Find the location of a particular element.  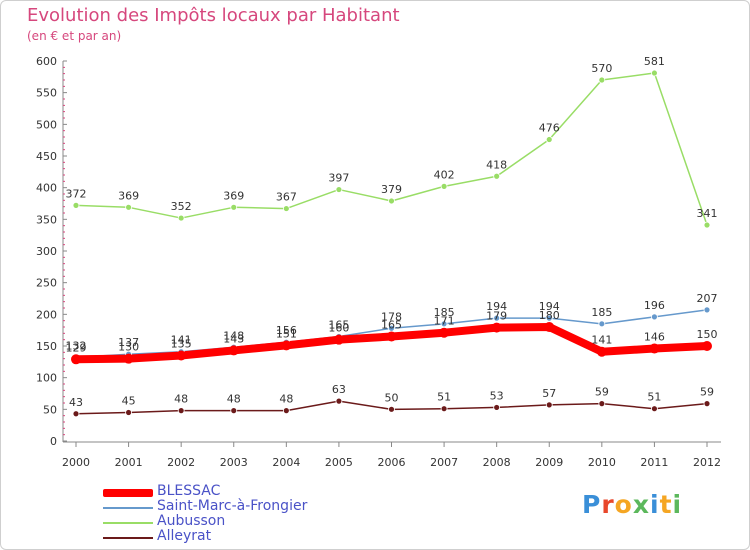

legend-swatch-blessac is located at coordinates (128, 493).